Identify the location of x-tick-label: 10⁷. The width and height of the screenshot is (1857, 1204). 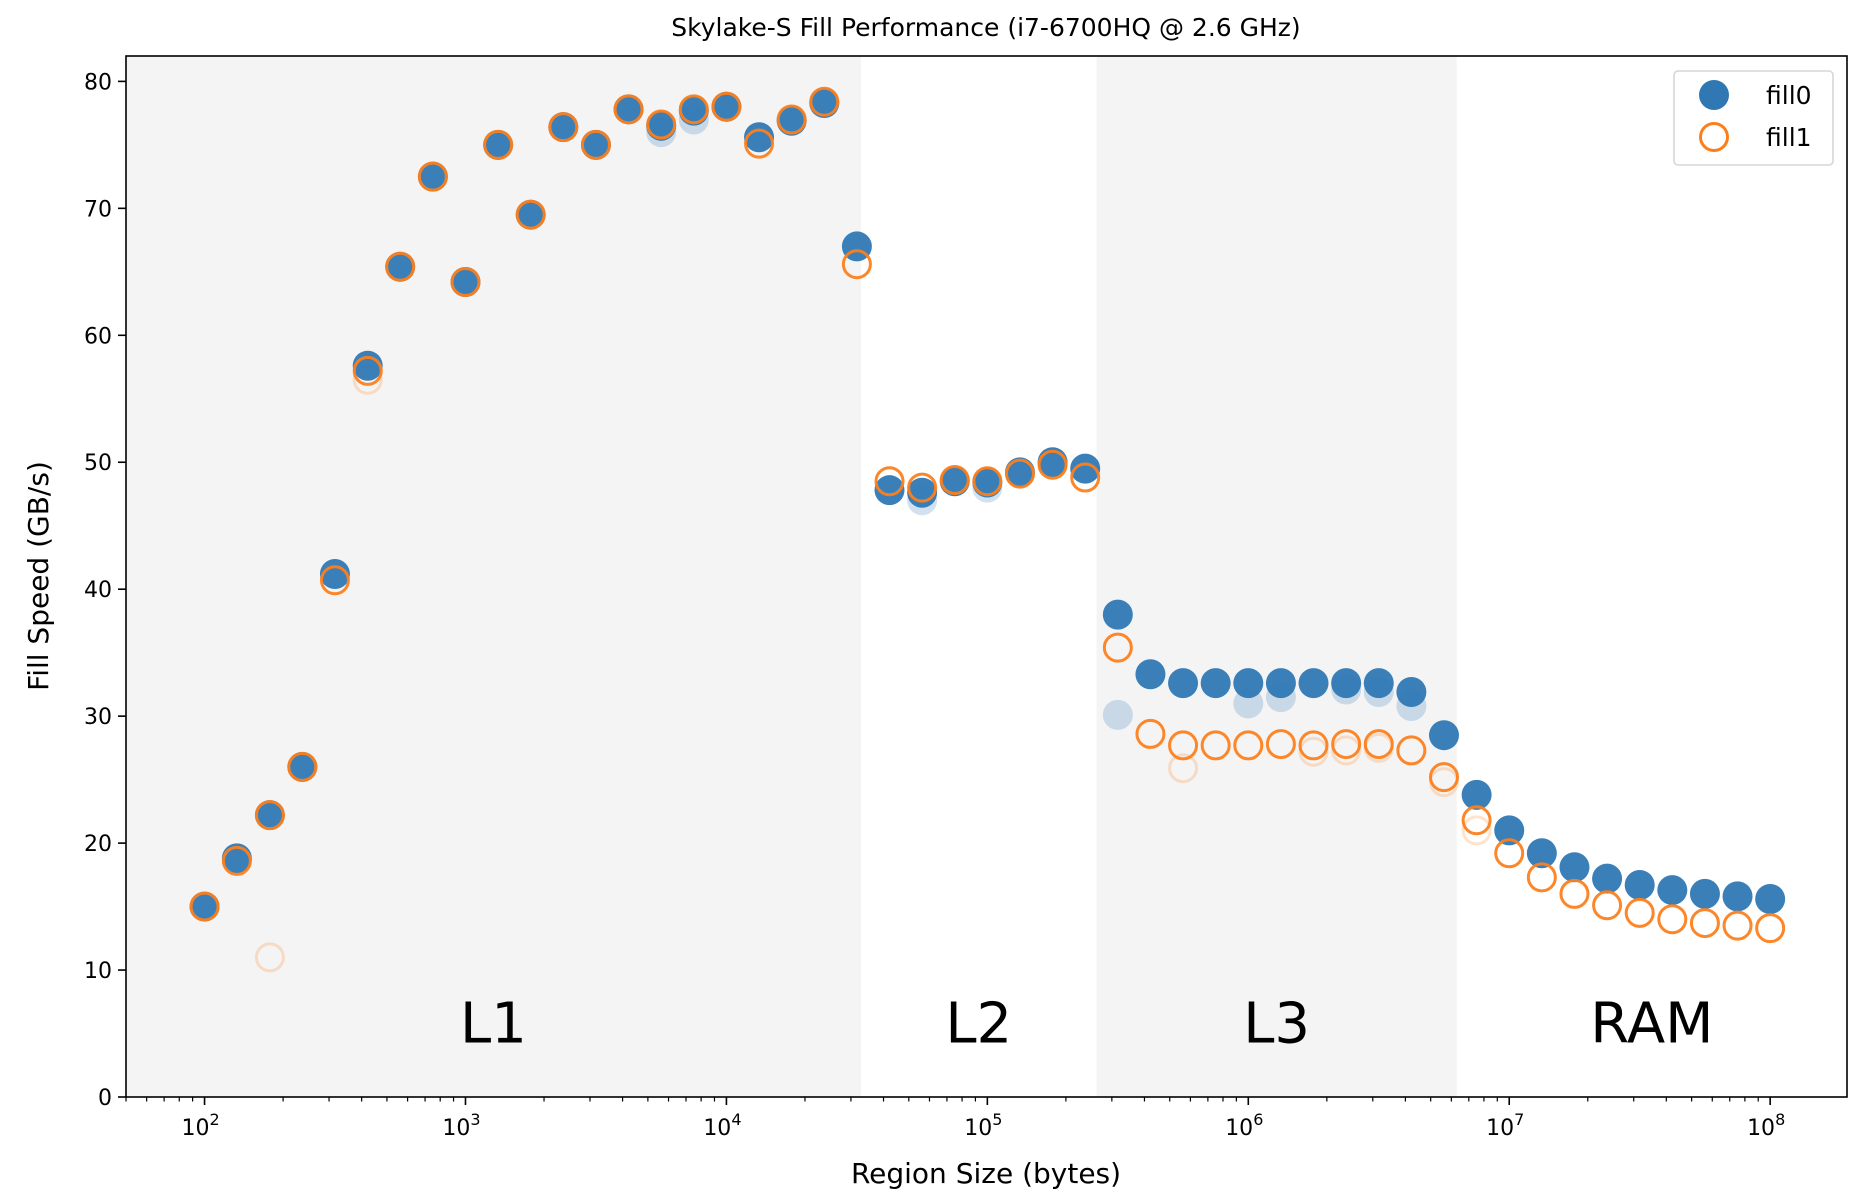
(1505, 1125).